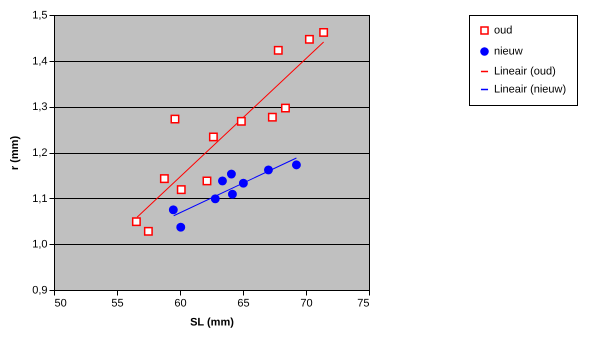 This screenshot has height=345, width=600. Describe the element at coordinates (212, 322) in the screenshot. I see `x-axis-title: SL (mm)` at that location.